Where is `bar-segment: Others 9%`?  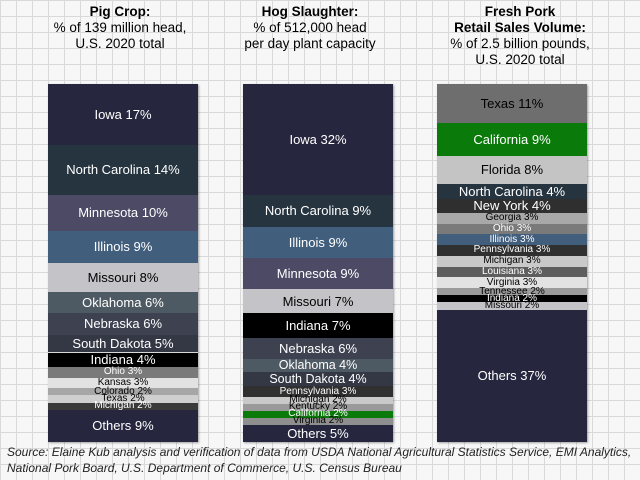
bar-segment: Others 9% is located at coordinates (123, 425).